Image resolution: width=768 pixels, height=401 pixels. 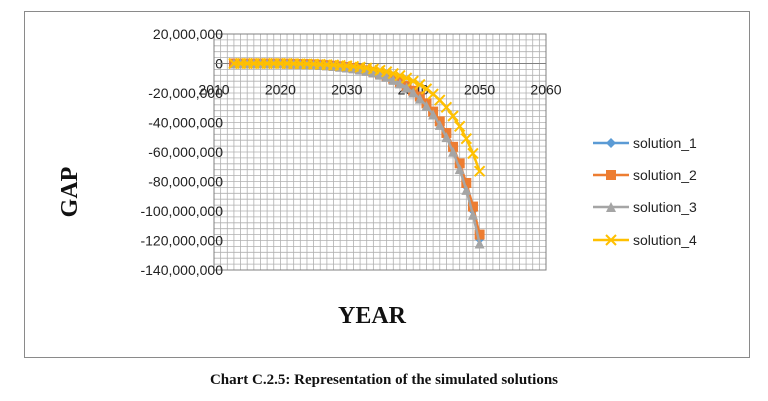 I want to click on x-axis-title: YEAR, so click(x=372, y=316).